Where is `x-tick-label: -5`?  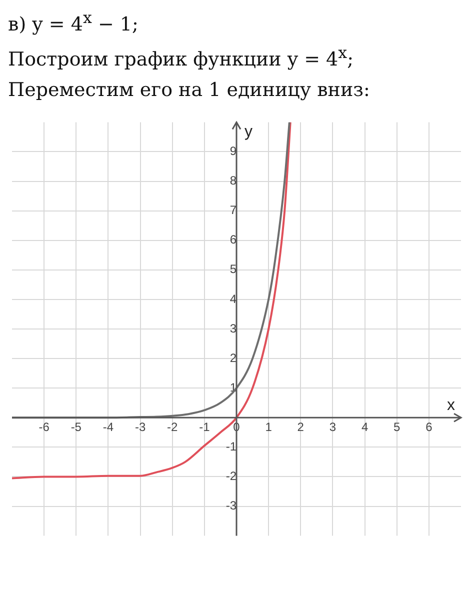 x-tick-label: -5 is located at coordinates (76, 427).